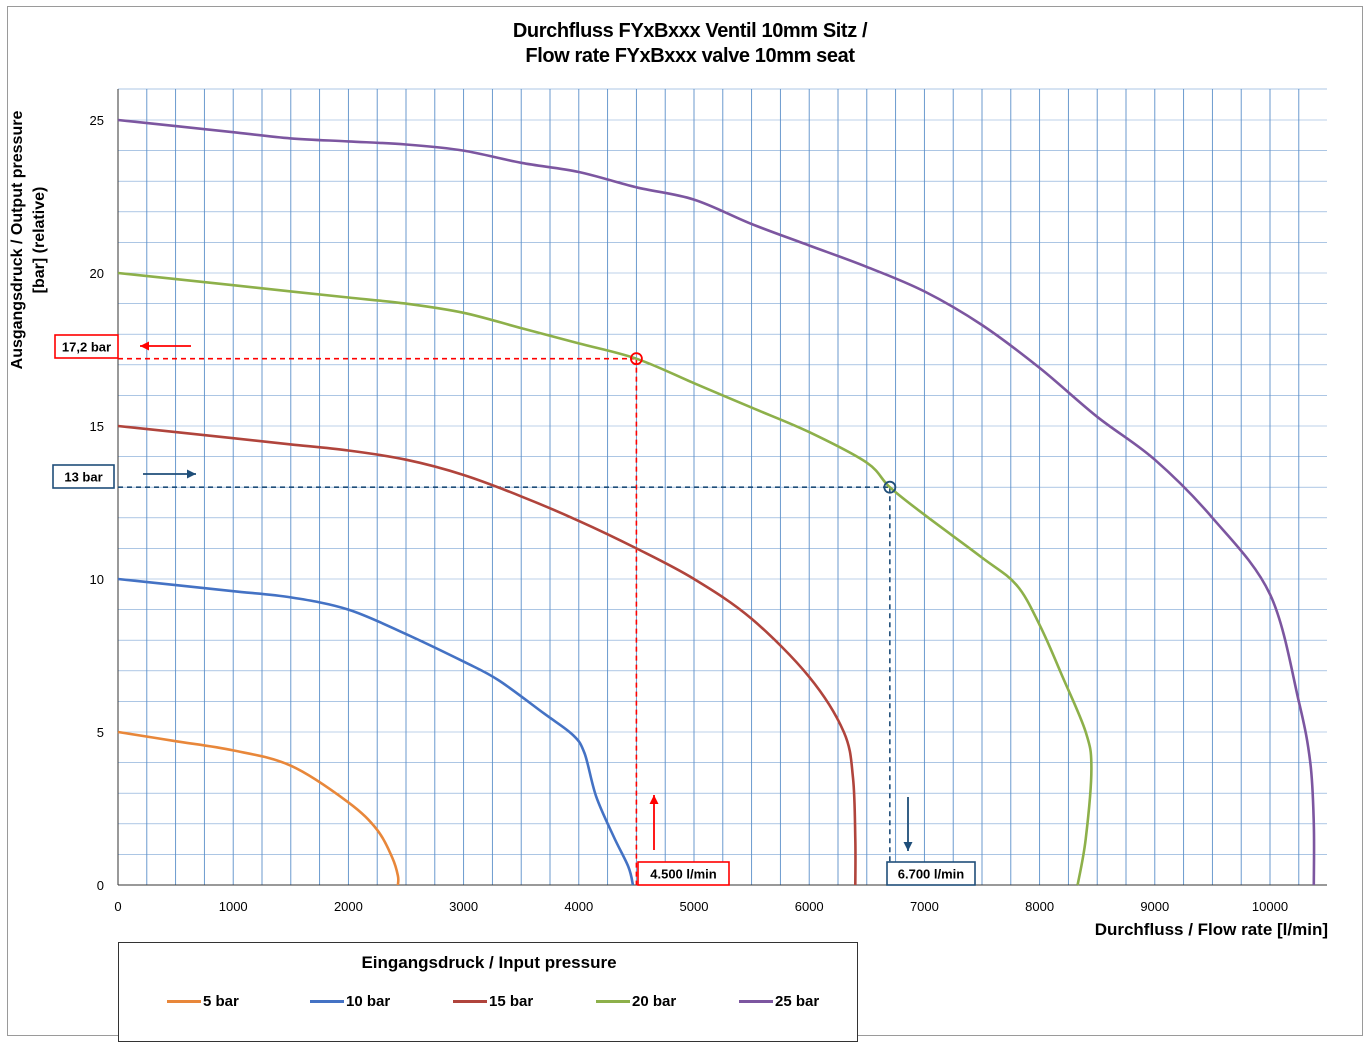  I want to click on legend-item: 15 bar, so click(524, 1001).